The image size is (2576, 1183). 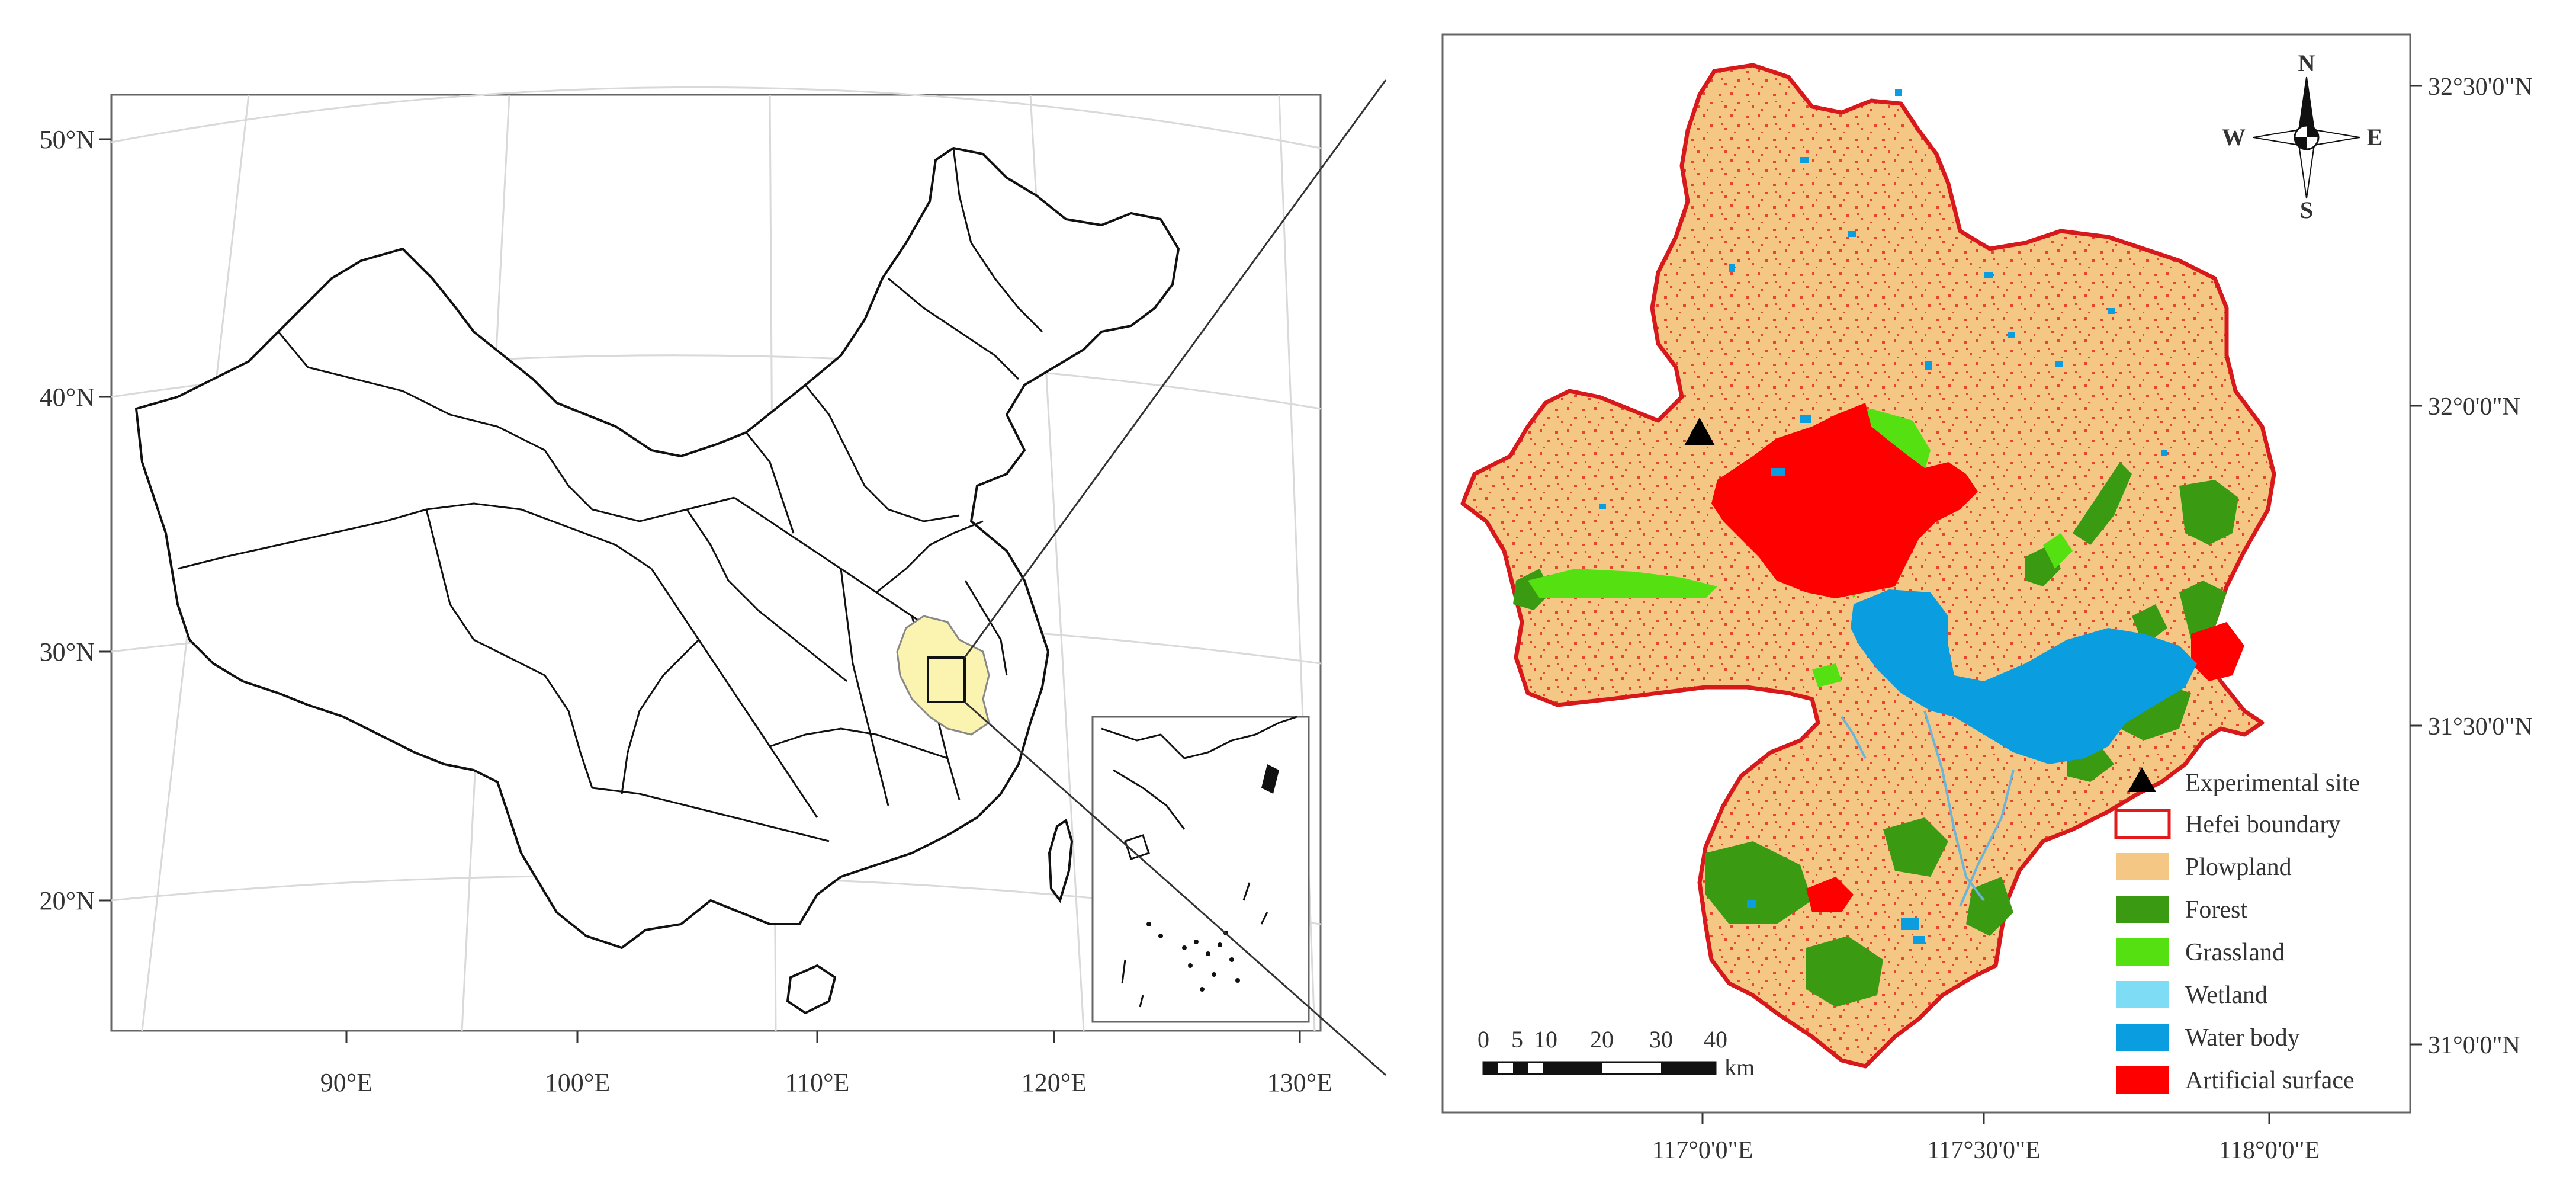 What do you see at coordinates (1739, 1067) in the screenshot?
I see `scale-unit: km` at bounding box center [1739, 1067].